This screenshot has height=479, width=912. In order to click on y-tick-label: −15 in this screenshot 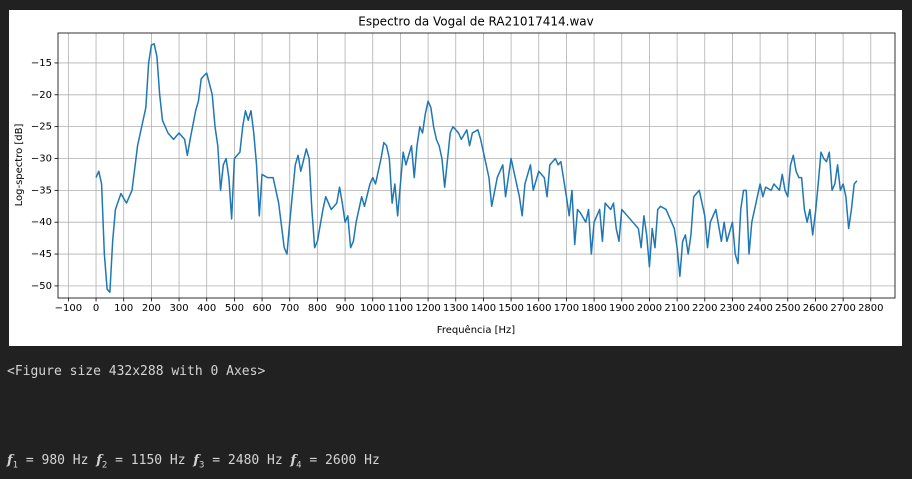, I will do `click(41, 63)`.